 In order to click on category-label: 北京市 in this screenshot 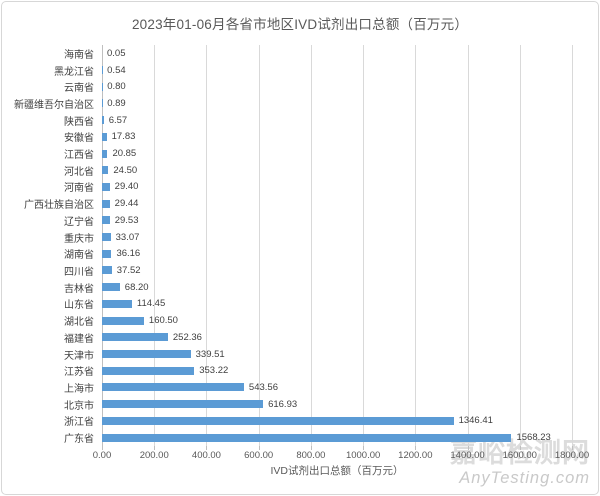, I will do `click(79, 406)`.